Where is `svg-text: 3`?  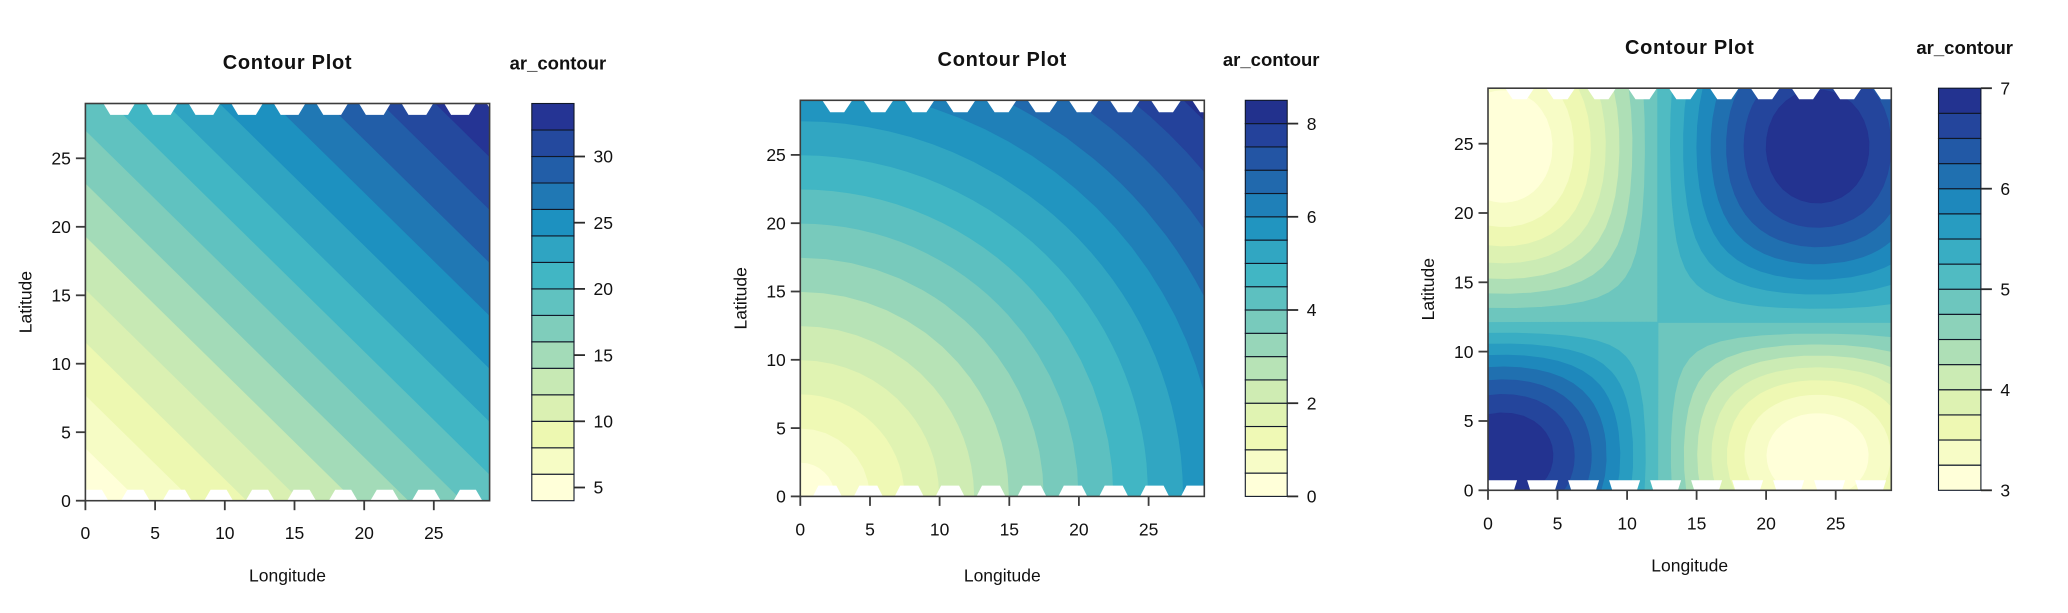
svg-text: 3 is located at coordinates (2005, 491).